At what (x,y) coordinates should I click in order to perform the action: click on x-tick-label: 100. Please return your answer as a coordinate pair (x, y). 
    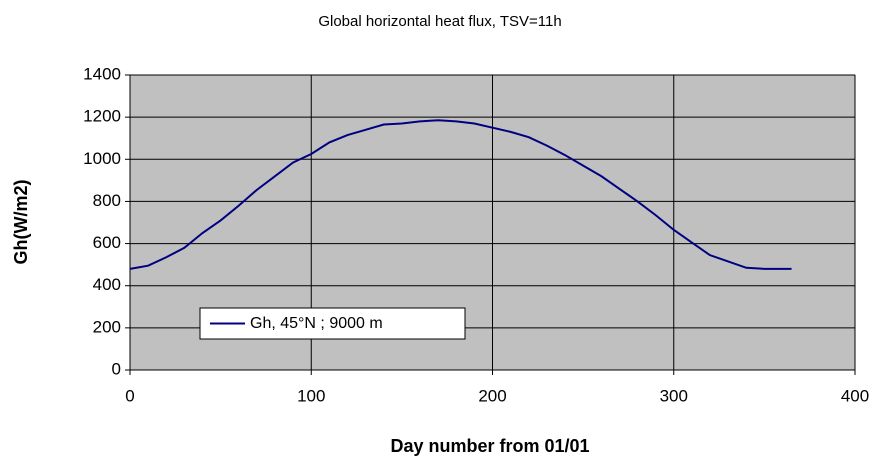
    Looking at the image, I should click on (311, 395).